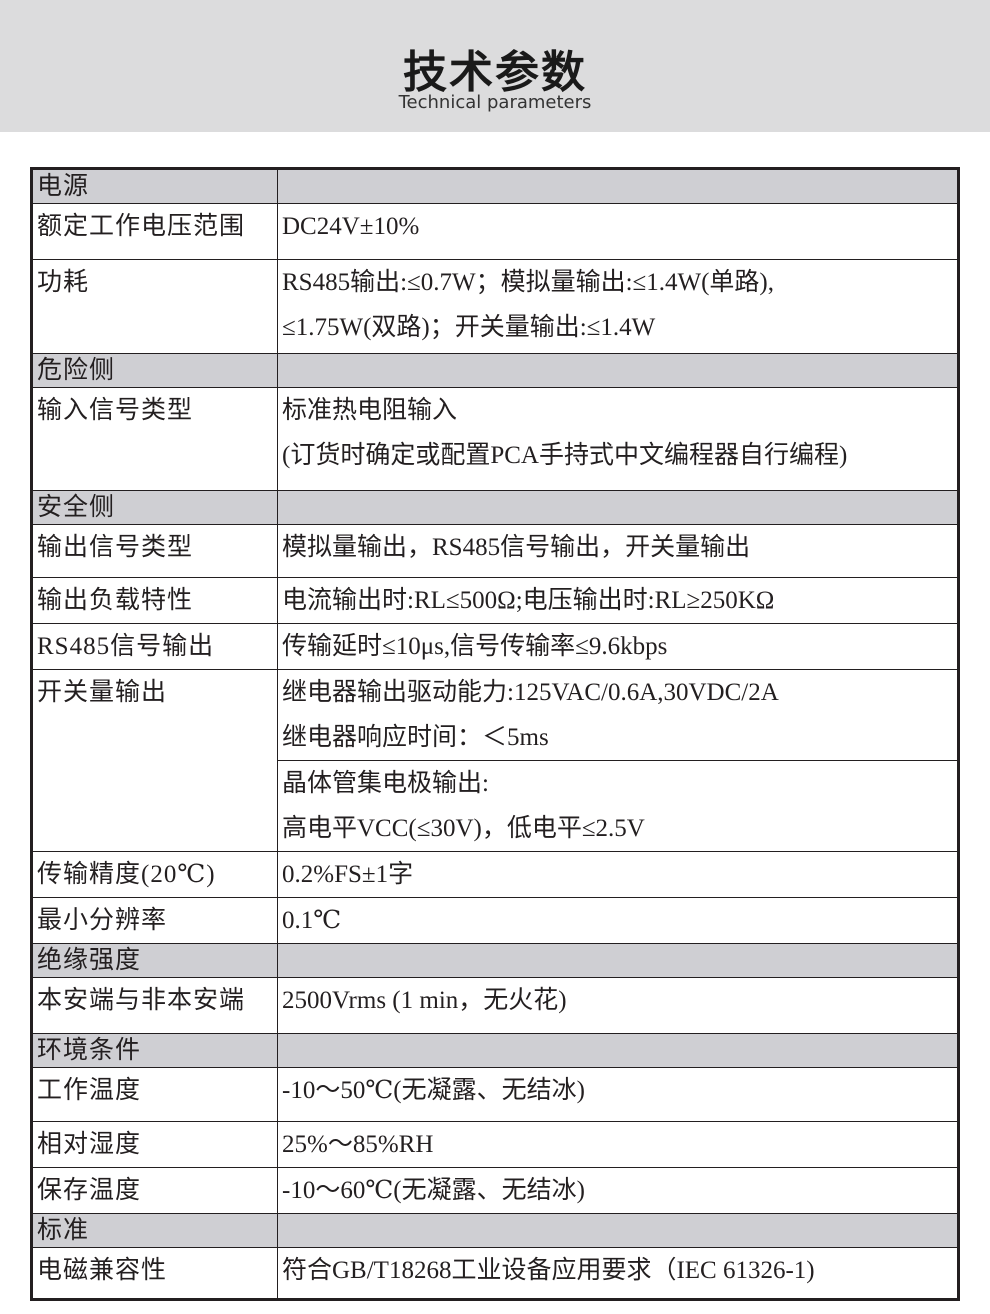 The height and width of the screenshot is (1314, 990). I want to click on spec-label: 电磁兼容性, so click(154, 1273).